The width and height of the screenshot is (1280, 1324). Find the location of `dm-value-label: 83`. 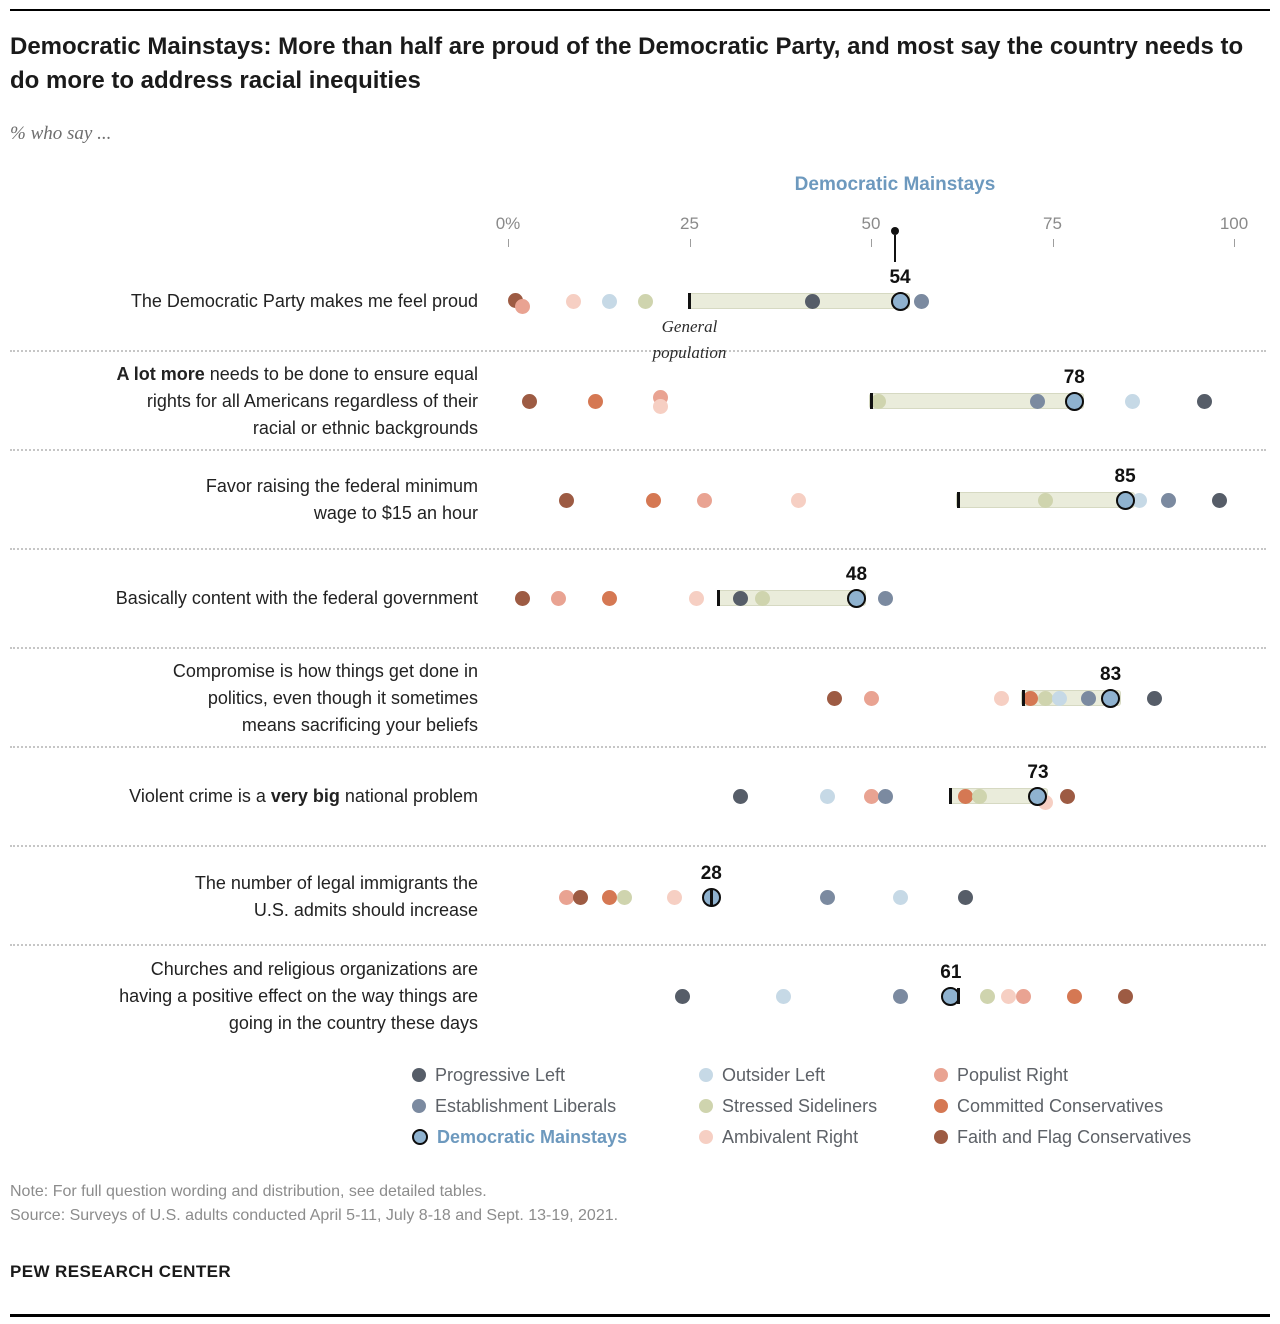

dm-value-label: 83 is located at coordinates (1111, 674).